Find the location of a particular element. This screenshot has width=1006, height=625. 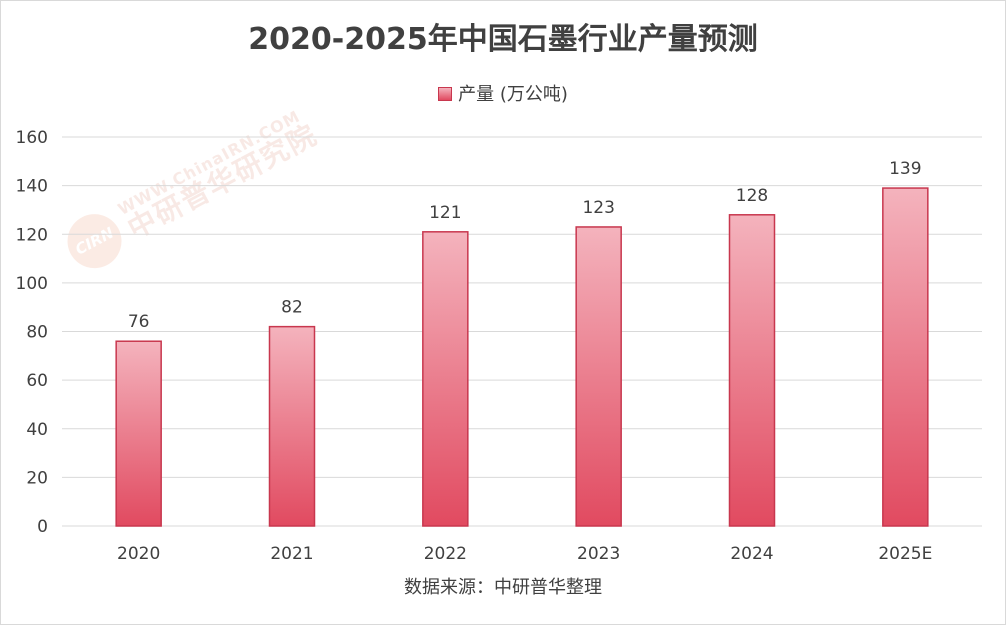

x-tick-label: 2022 is located at coordinates (445, 554).